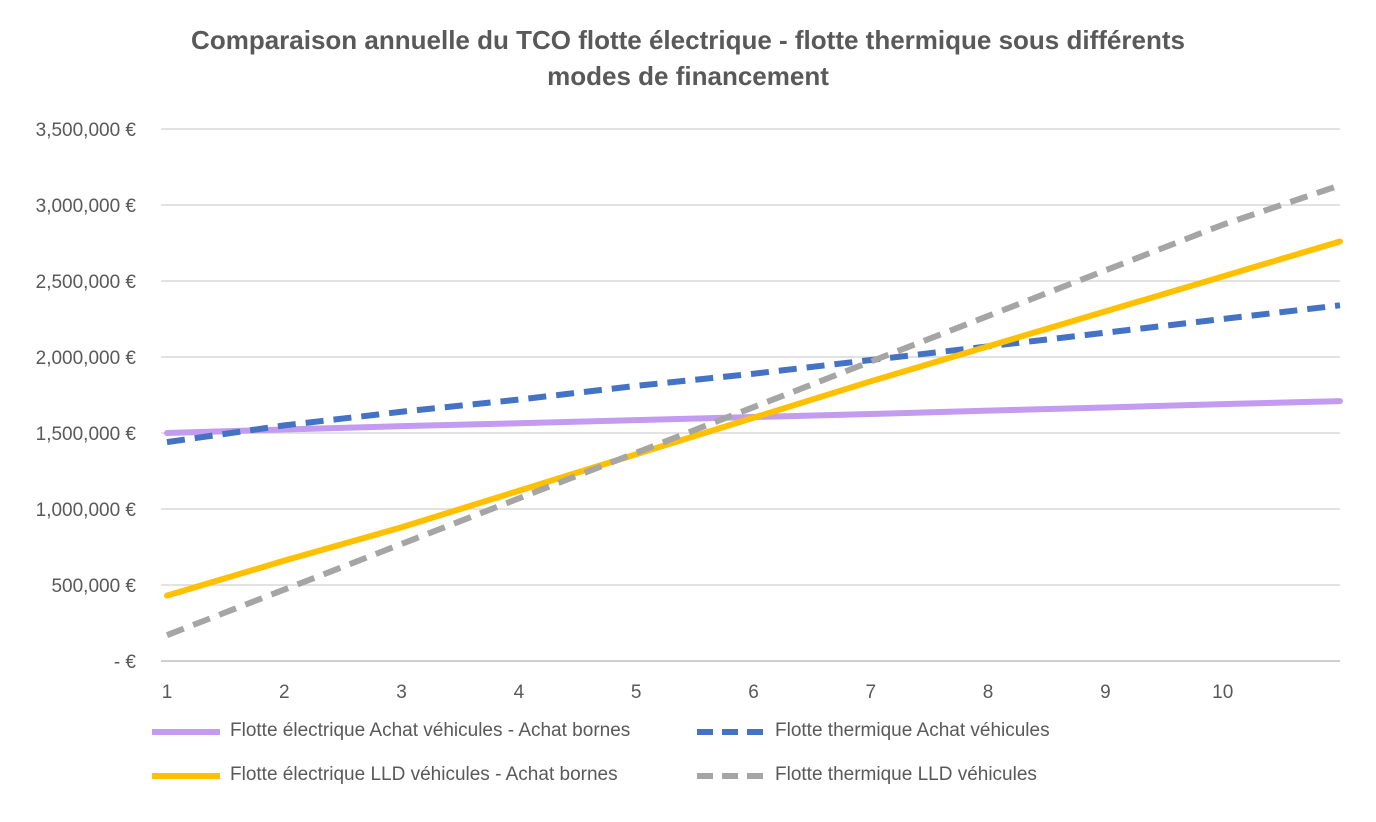 This screenshot has height=822, width=1376. What do you see at coordinates (284, 692) in the screenshot?
I see `x-tick-label: 2` at bounding box center [284, 692].